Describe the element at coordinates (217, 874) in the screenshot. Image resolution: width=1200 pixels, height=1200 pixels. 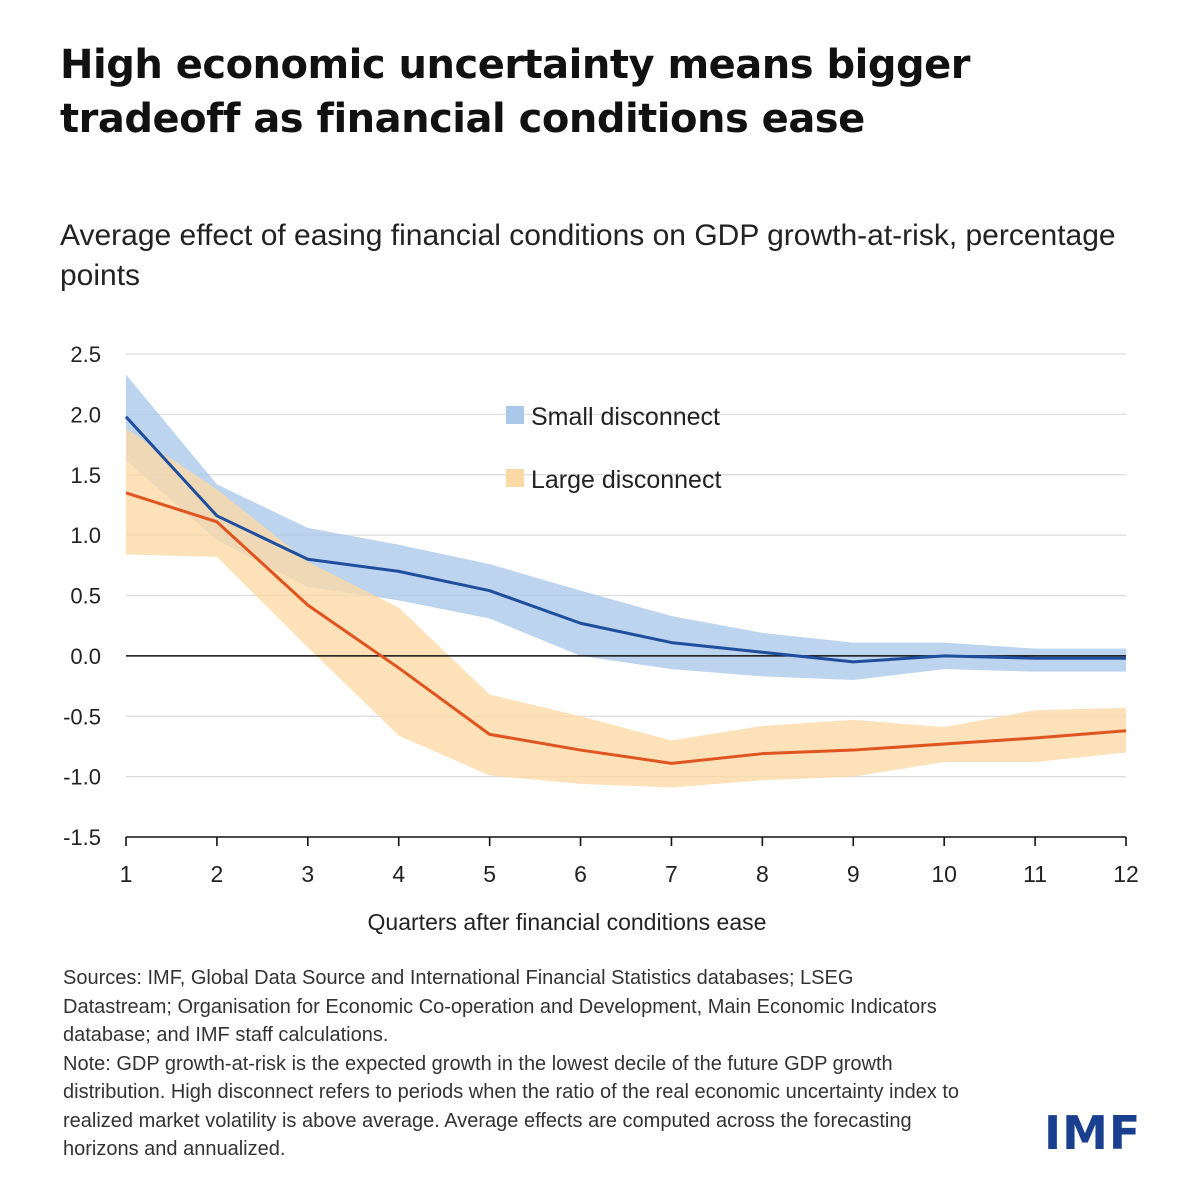
I see `x-tick-label: 2` at that location.